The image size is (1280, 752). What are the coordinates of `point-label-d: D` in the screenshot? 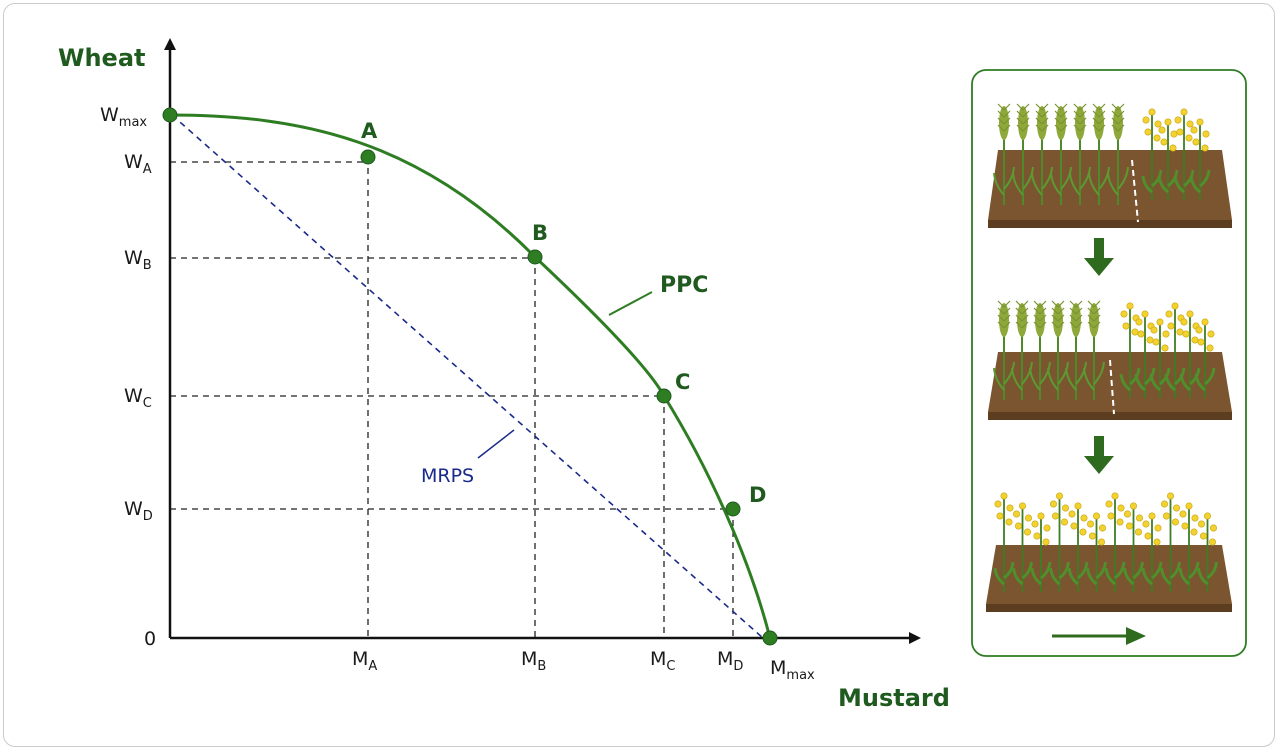 It's located at (757, 495).